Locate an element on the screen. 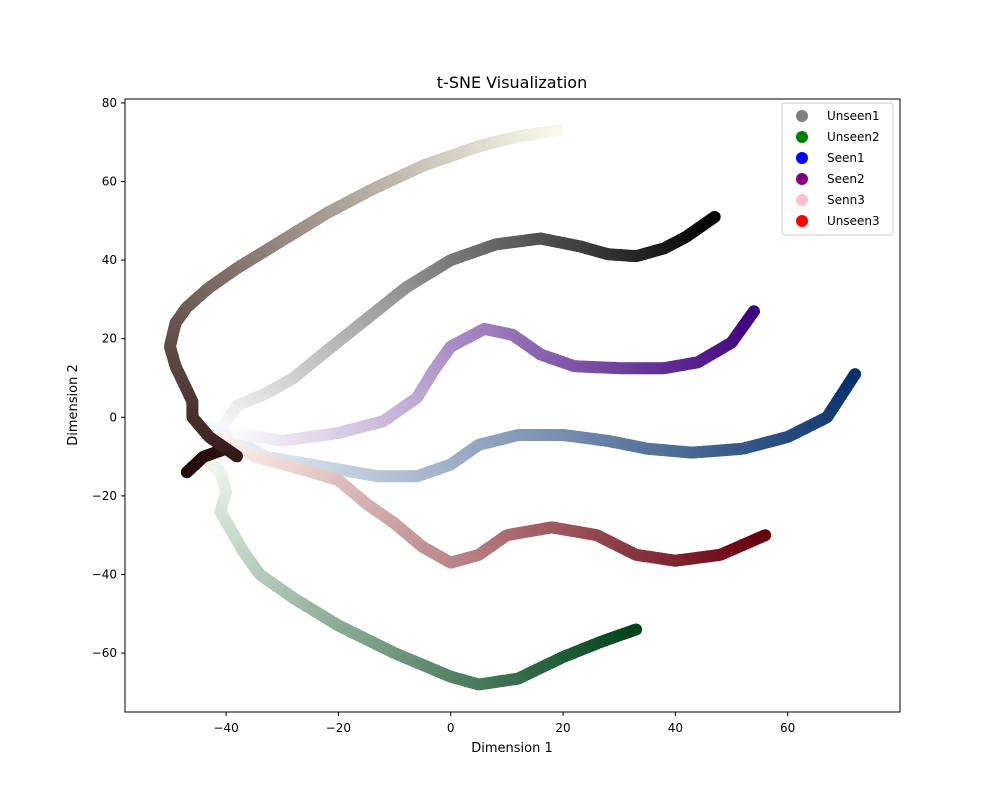 The image size is (1000, 800). y-tick-label: 60 is located at coordinates (109, 182).